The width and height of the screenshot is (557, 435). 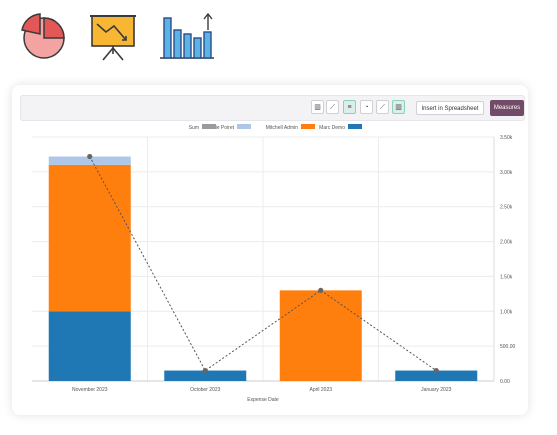 What do you see at coordinates (43, 36) in the screenshot?
I see `pie-chart-icon` at bounding box center [43, 36].